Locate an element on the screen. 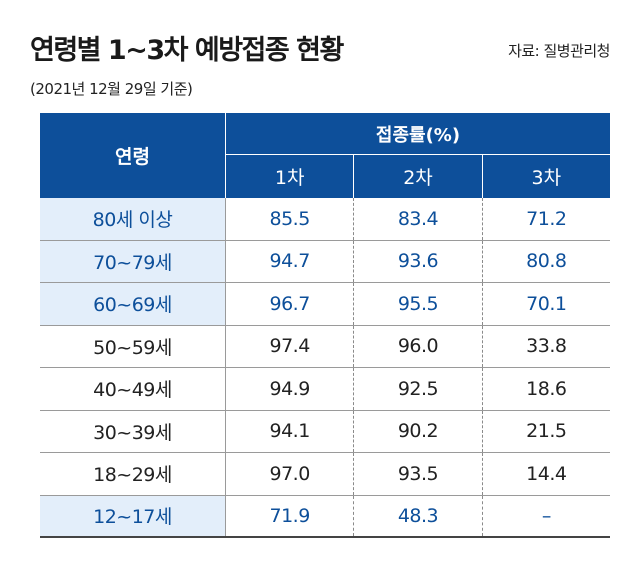  table-row: 40~49세 94.9 92.5 18.6 is located at coordinates (325, 389).